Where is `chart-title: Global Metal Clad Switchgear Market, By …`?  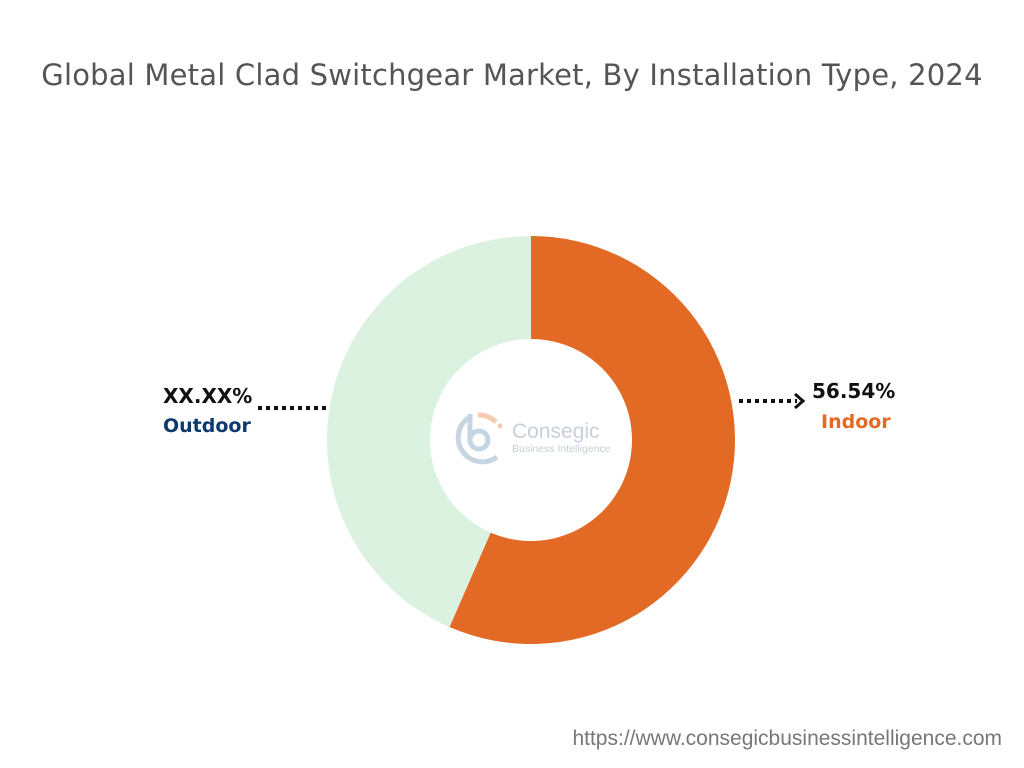
chart-title: Global Metal Clad Switchgear Market, By … is located at coordinates (512, 75).